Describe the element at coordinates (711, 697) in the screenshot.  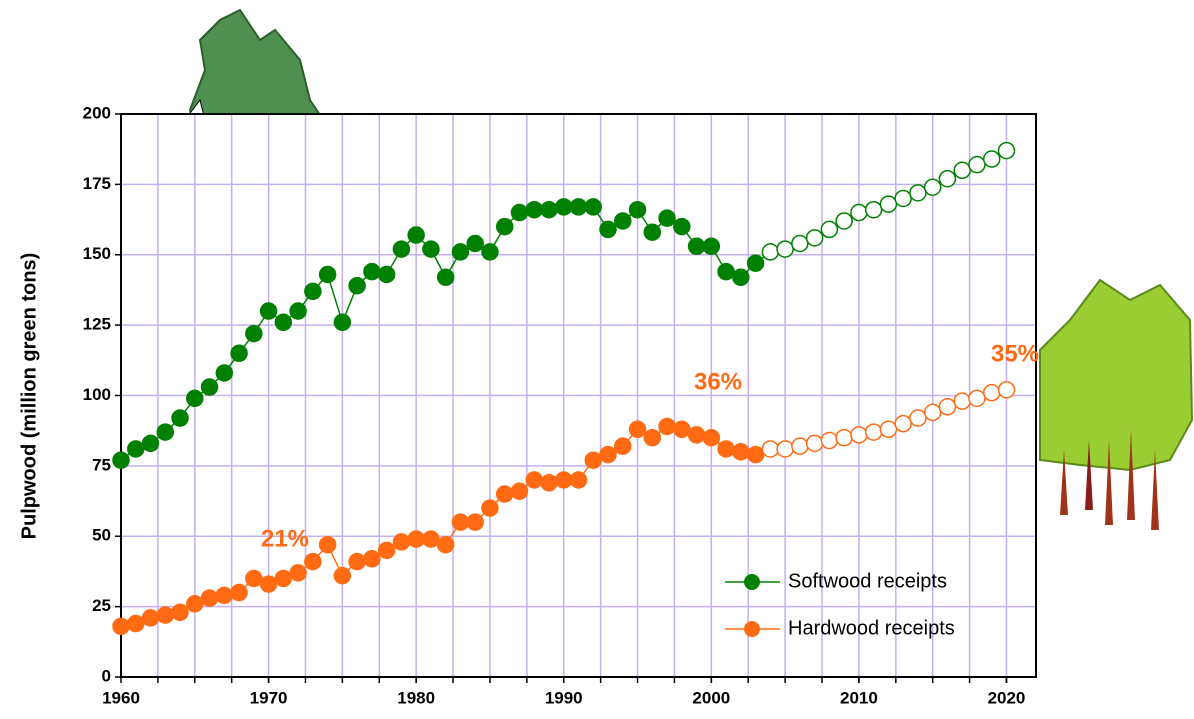
I see `x-tick-label: 2000` at that location.